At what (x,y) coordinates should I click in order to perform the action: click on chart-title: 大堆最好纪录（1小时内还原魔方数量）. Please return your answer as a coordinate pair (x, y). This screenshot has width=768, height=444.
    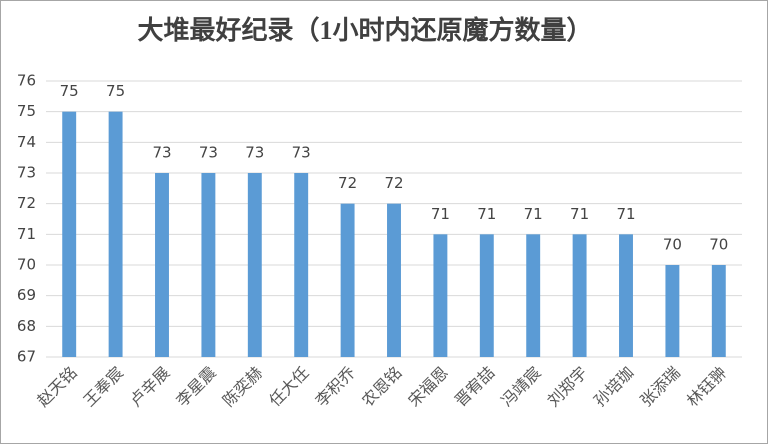
    Looking at the image, I should click on (364, 30).